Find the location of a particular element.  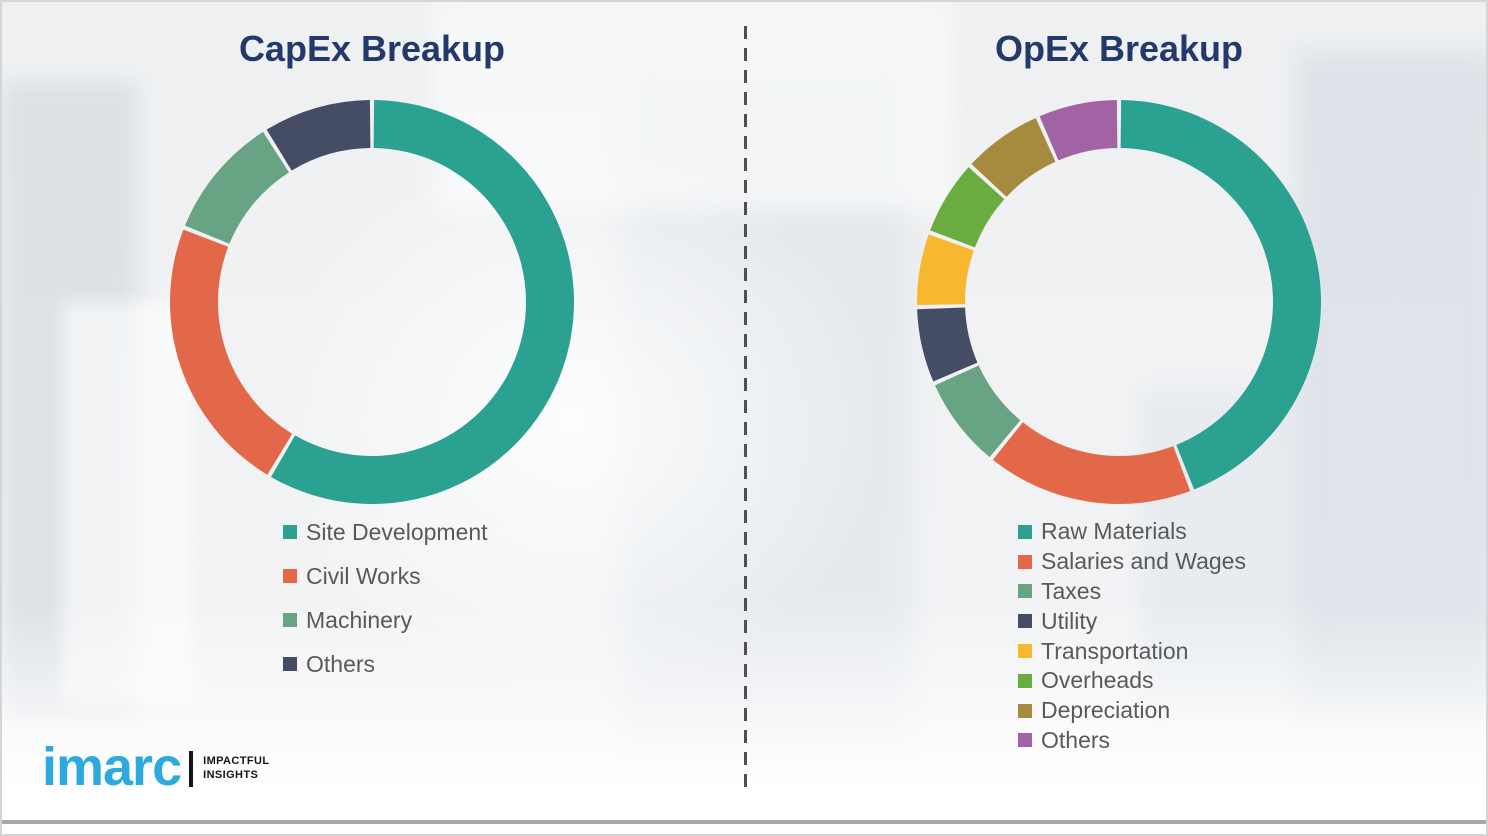

donut-segment-site-development is located at coordinates (422, 302).